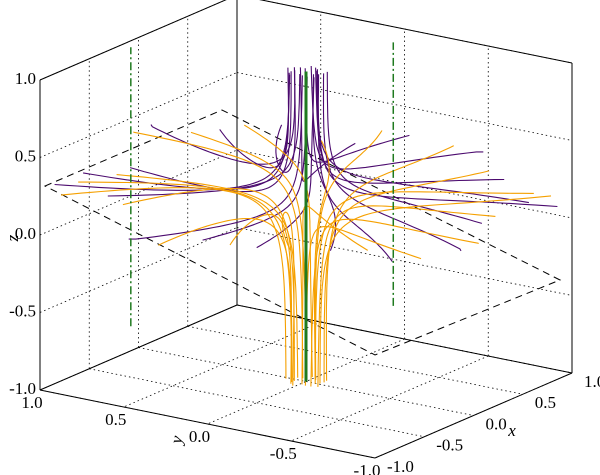  What do you see at coordinates (12, 238) in the screenshot?
I see `z-axis-title: z` at bounding box center [12, 238].